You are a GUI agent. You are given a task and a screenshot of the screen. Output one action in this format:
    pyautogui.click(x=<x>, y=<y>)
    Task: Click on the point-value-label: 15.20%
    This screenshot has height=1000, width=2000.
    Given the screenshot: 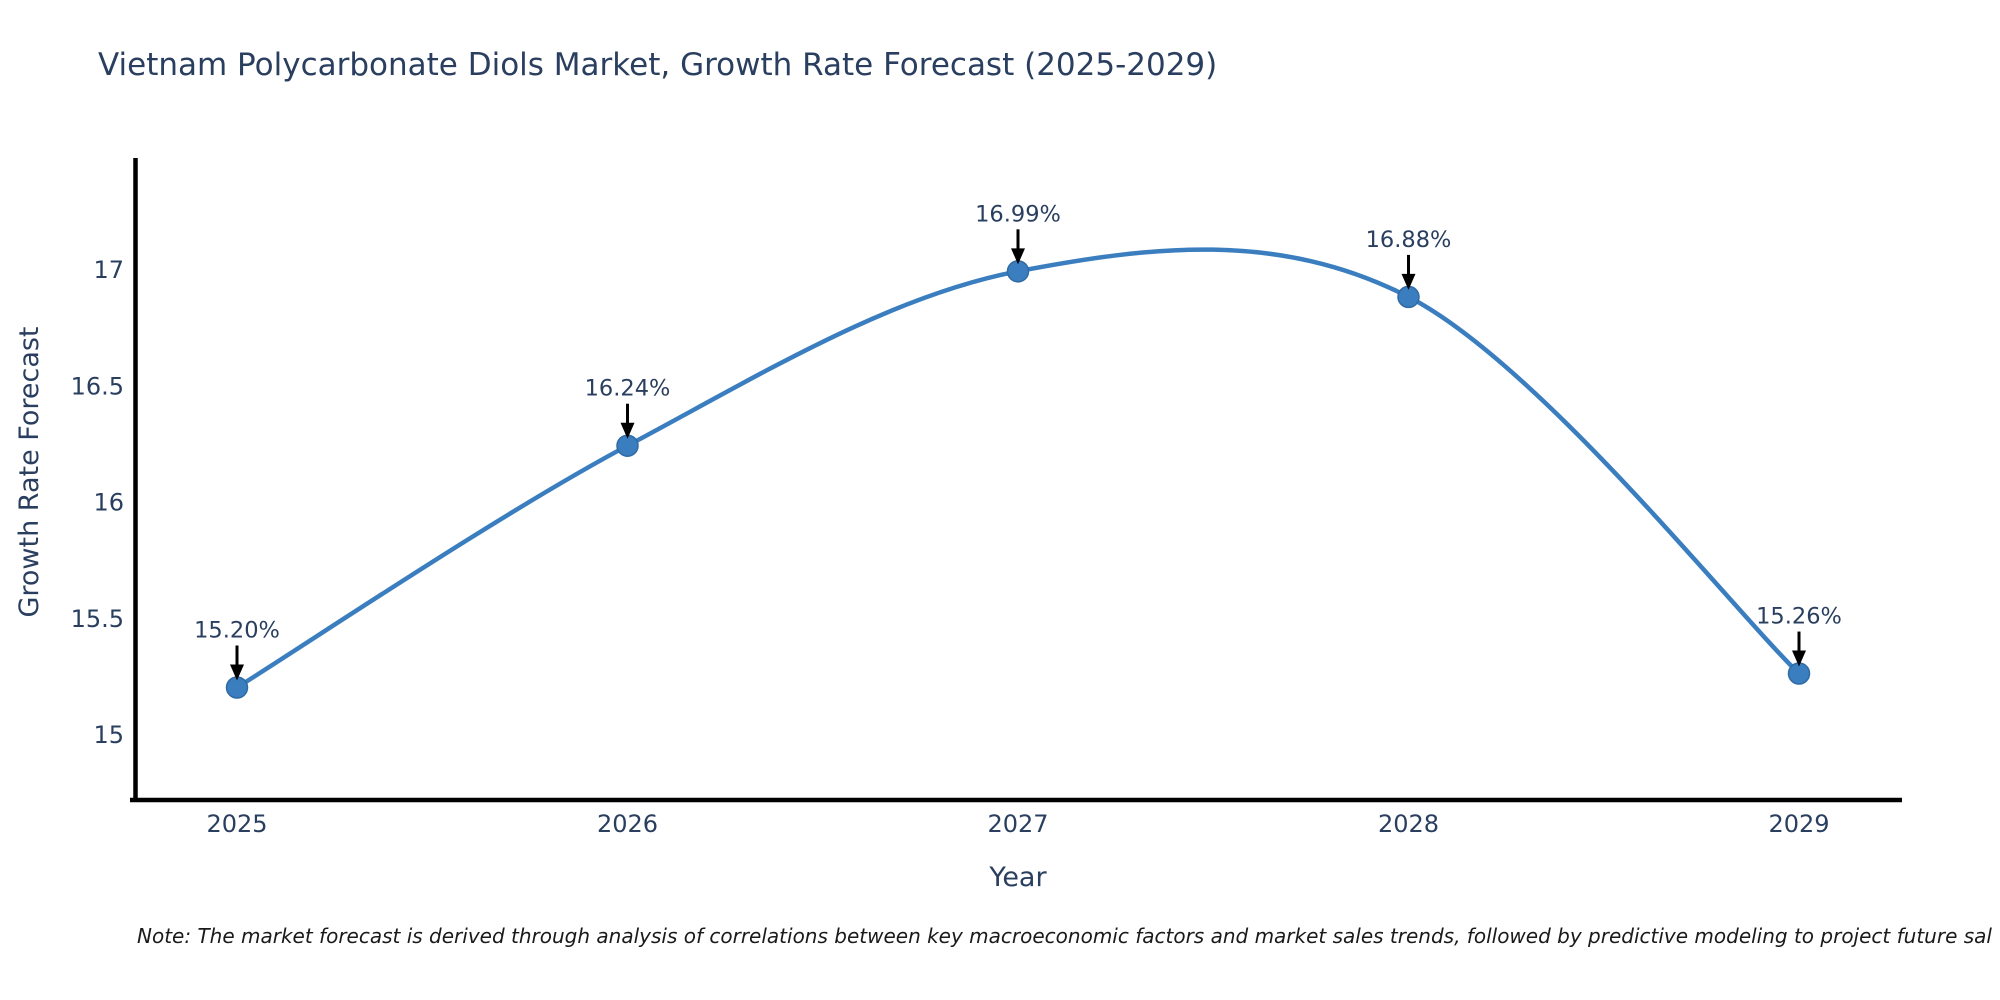 What is the action you would take?
    pyautogui.click(x=237, y=631)
    